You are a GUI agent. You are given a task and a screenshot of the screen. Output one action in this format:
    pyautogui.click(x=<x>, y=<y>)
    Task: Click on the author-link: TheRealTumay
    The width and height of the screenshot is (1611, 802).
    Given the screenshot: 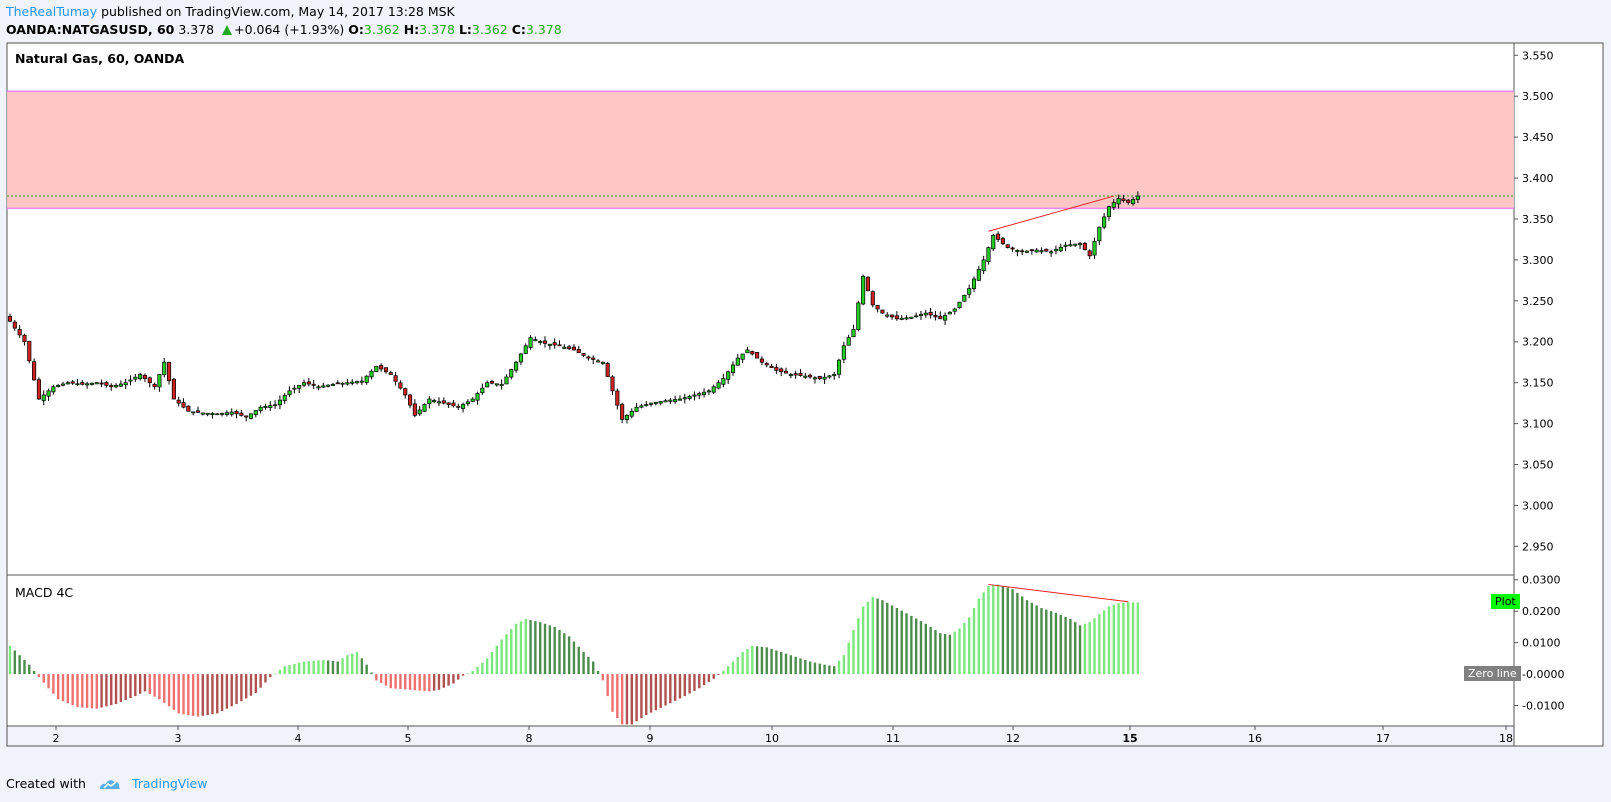 What is the action you would take?
    pyautogui.click(x=52, y=11)
    